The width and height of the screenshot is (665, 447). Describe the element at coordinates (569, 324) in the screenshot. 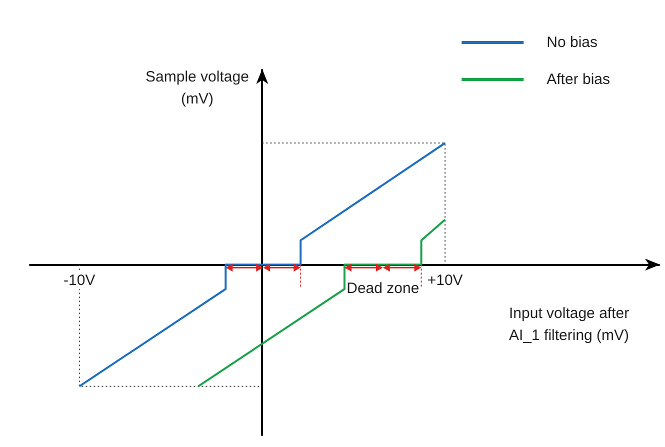

I see `x-axis-title: Input voltage after AI_1 filtering (mV)` at that location.